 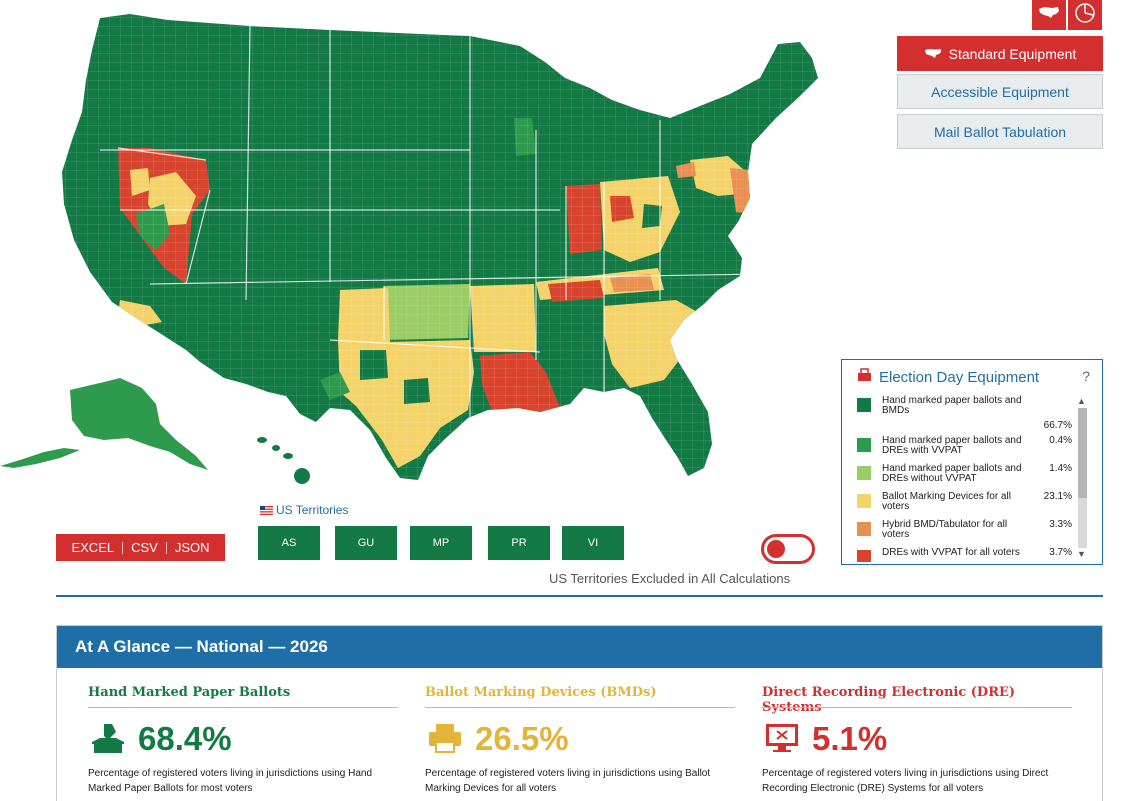 I want to click on legend-label: Hand marked paper ballots and BMDs, so click(x=952, y=405).